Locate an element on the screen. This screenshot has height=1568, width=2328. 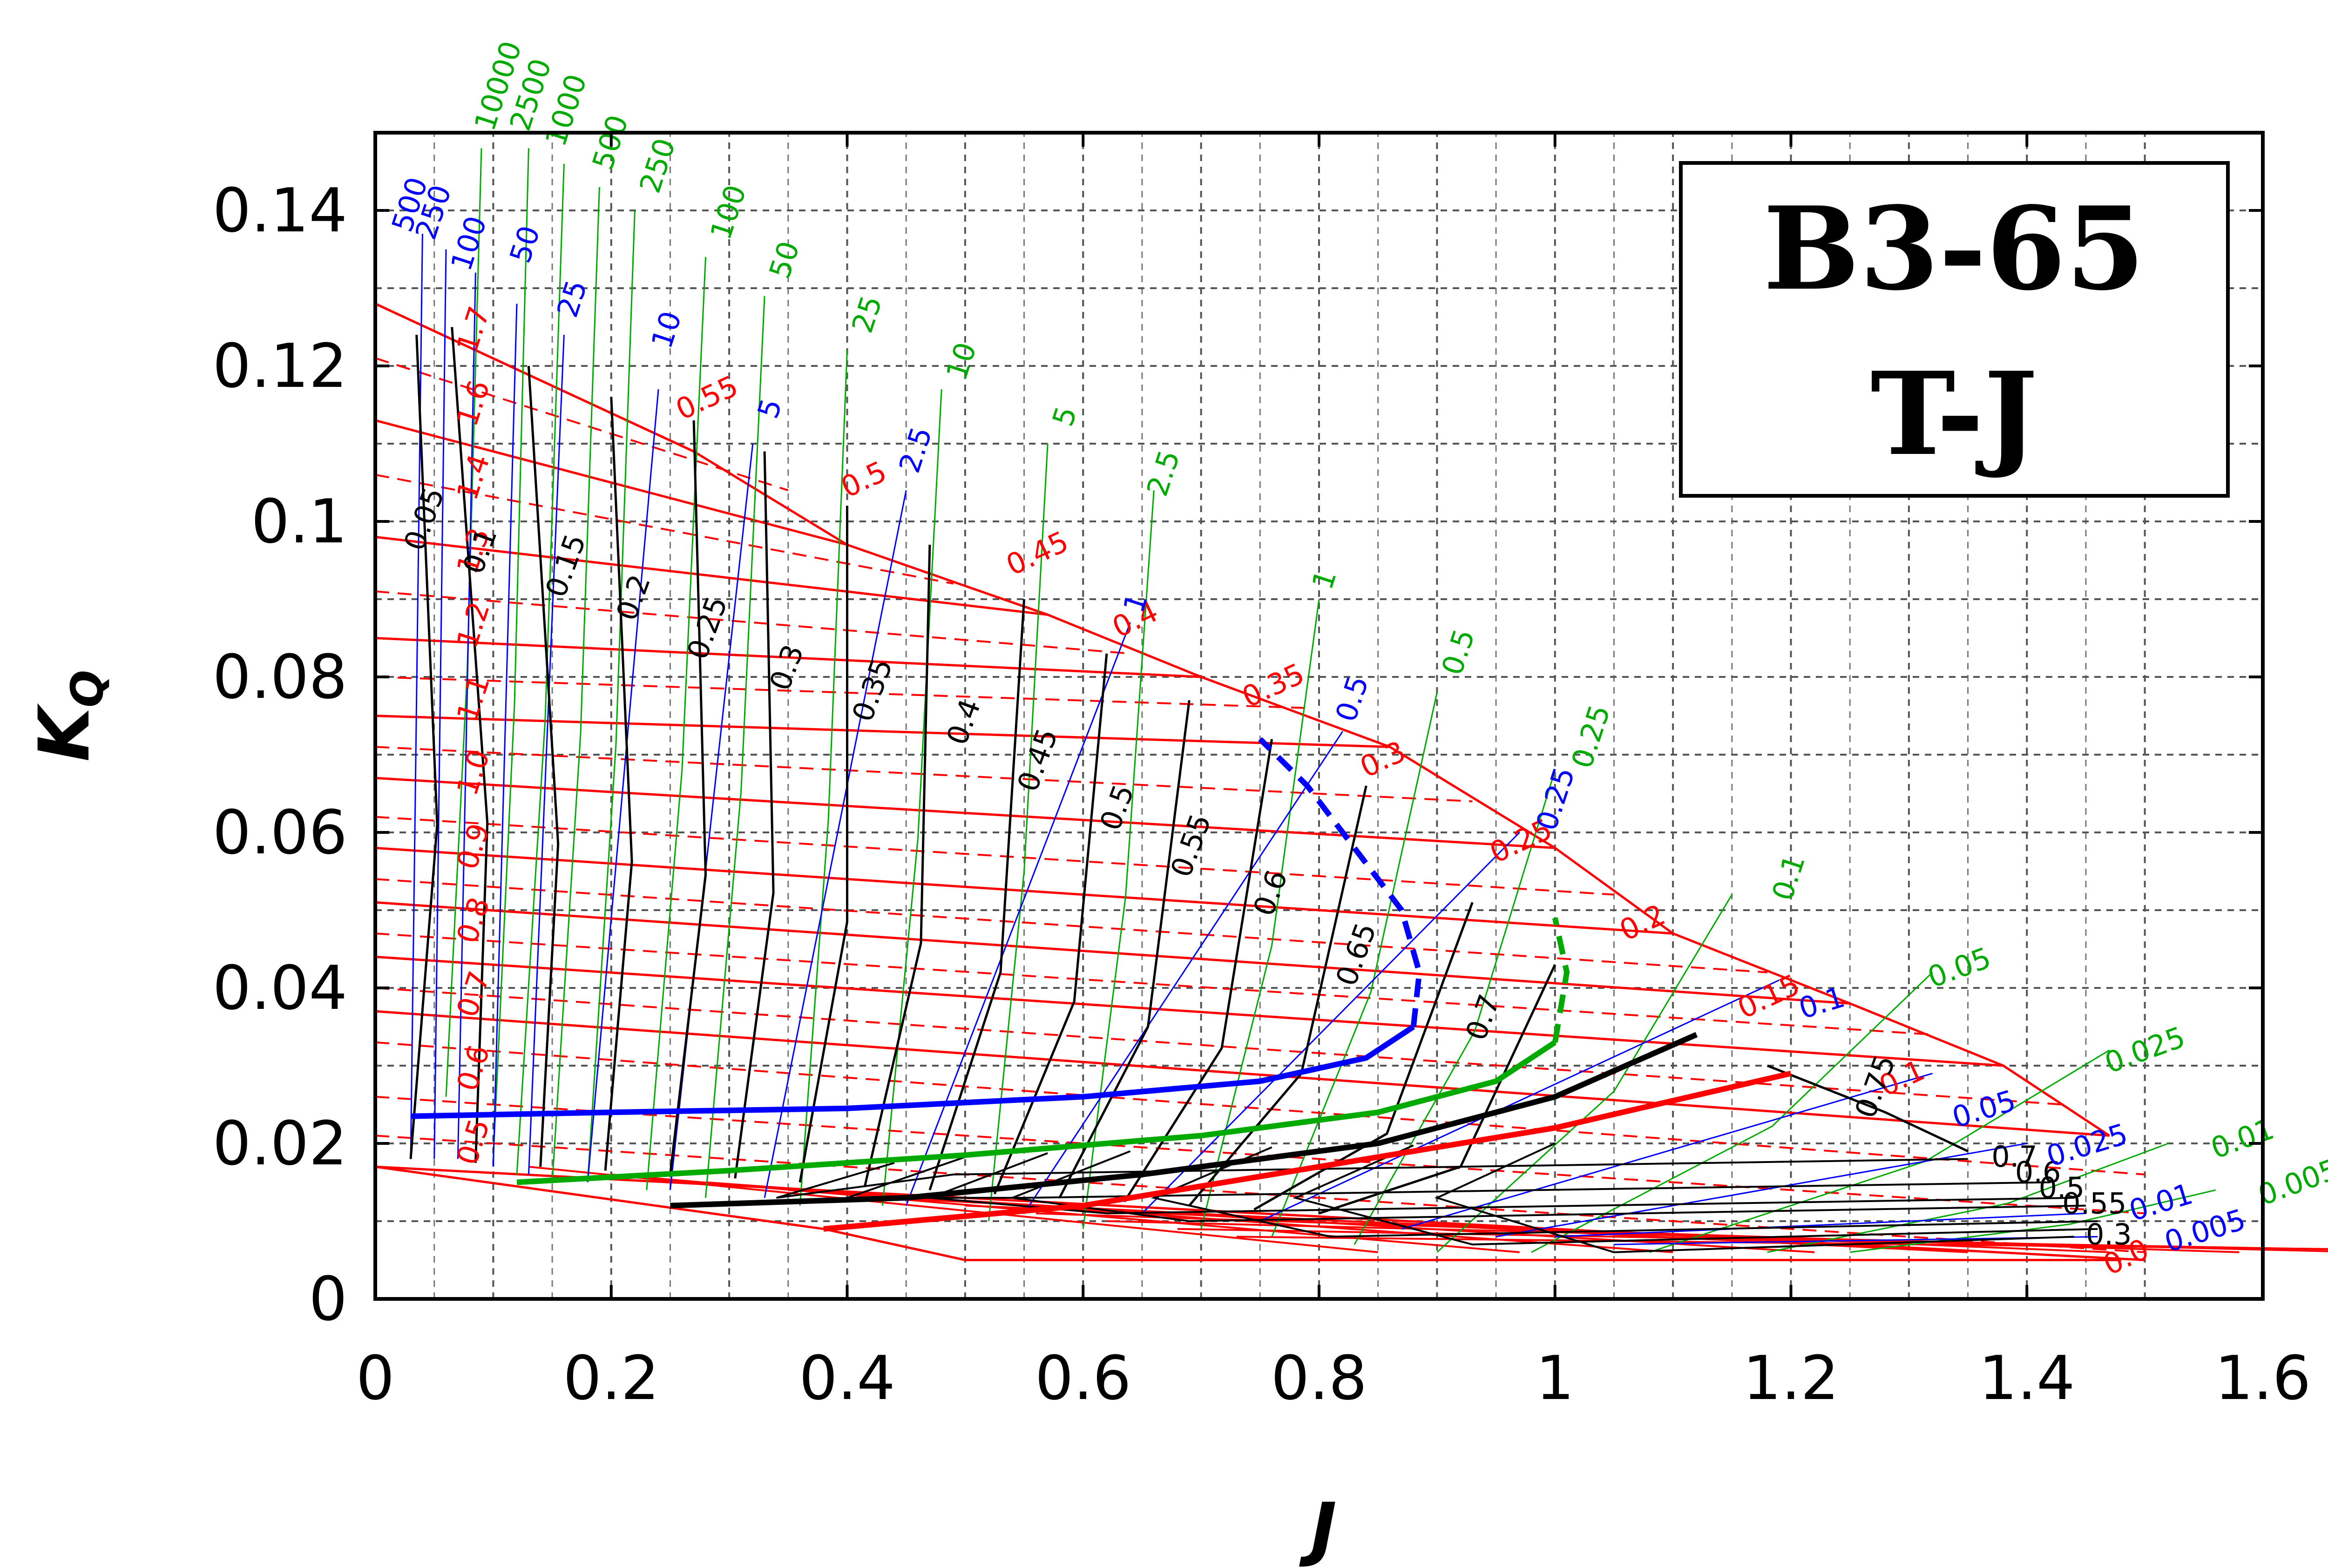
eta-label: 0.35 is located at coordinates (873, 690).